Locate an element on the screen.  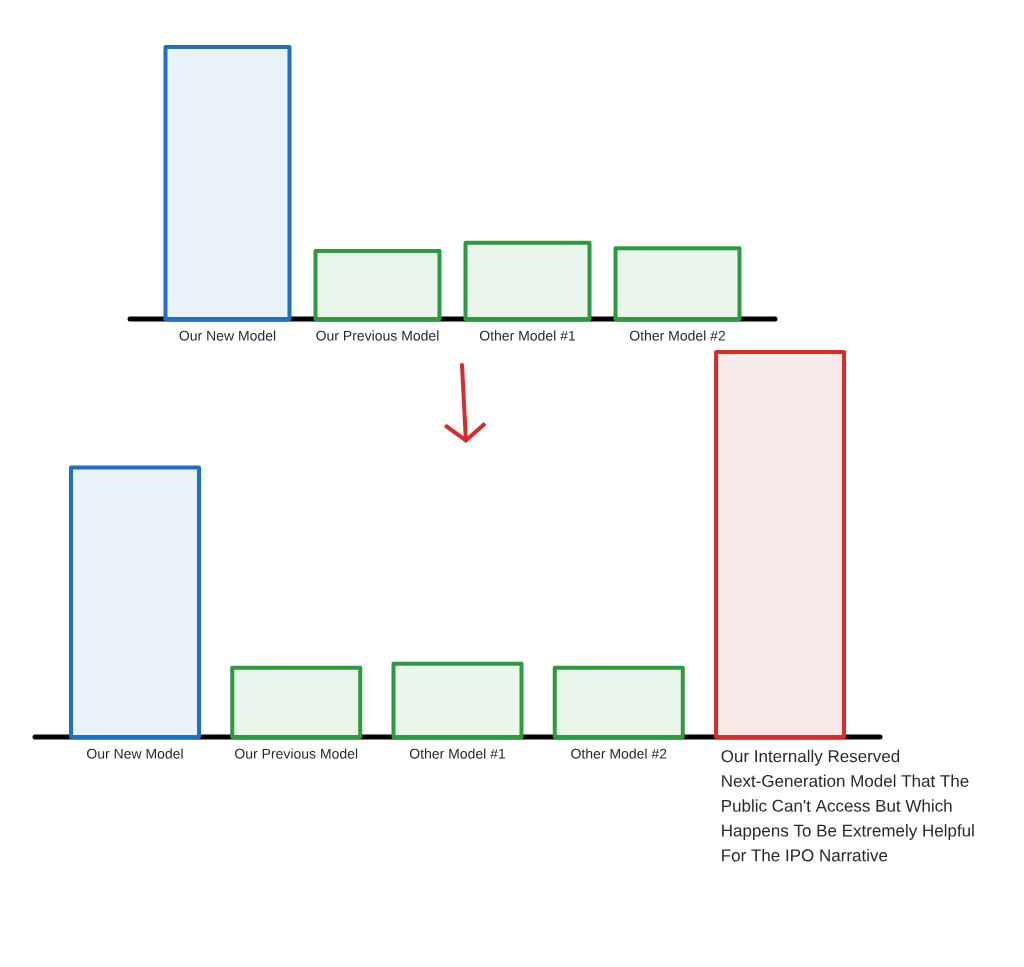
x-tick-label: Our Internally Reserved Next-Generation Model That The Public Can't Access But Which Happens To Be Extremely Helpful For The IPO Narrative is located at coordinates (847, 805).